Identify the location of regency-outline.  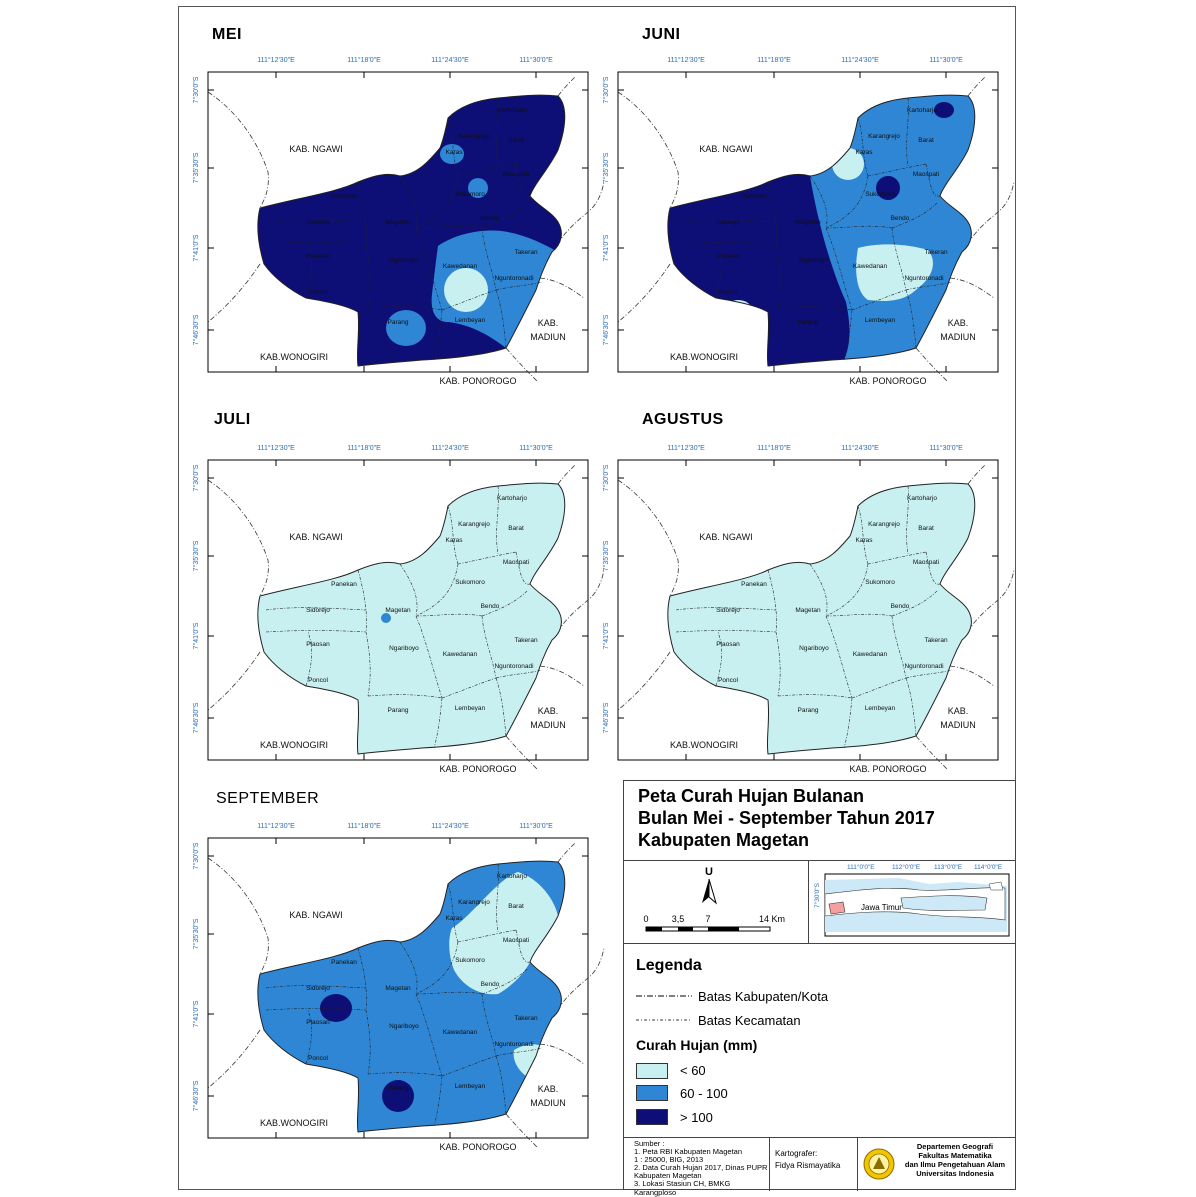
(411, 230).